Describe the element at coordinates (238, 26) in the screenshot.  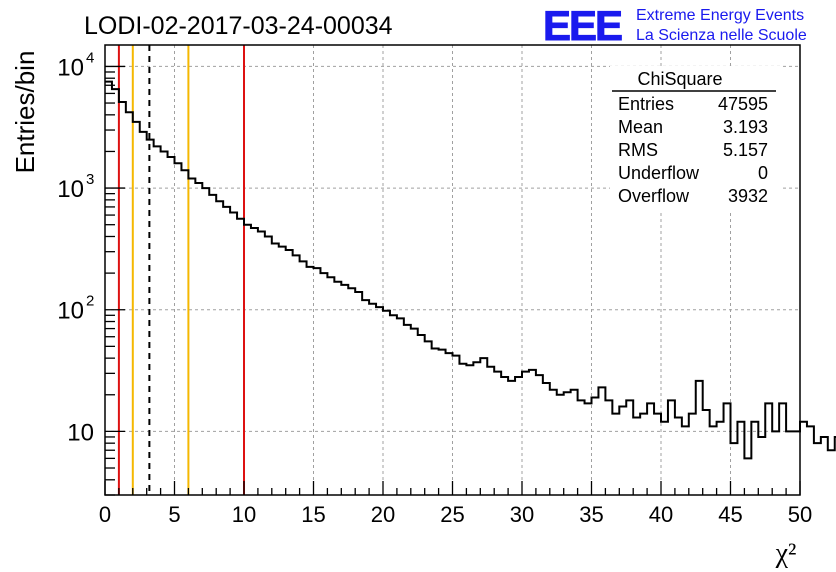
I see `chart-title: LODI-02-2017-03-24-00034` at that location.